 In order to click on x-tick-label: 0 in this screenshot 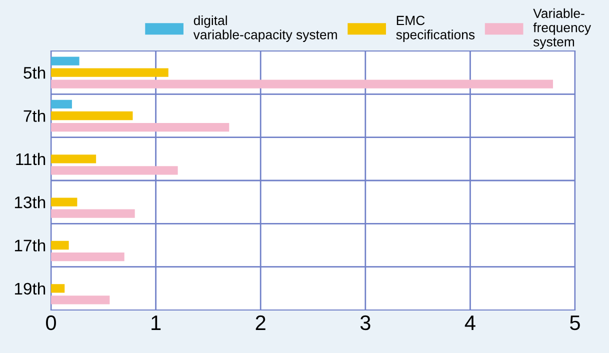, I will do `click(51, 322)`.